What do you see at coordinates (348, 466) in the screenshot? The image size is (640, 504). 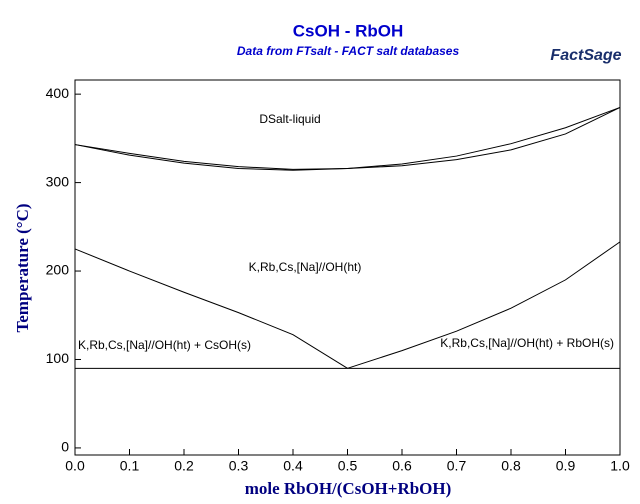 I see `x-tick-label: 0.5` at bounding box center [348, 466].